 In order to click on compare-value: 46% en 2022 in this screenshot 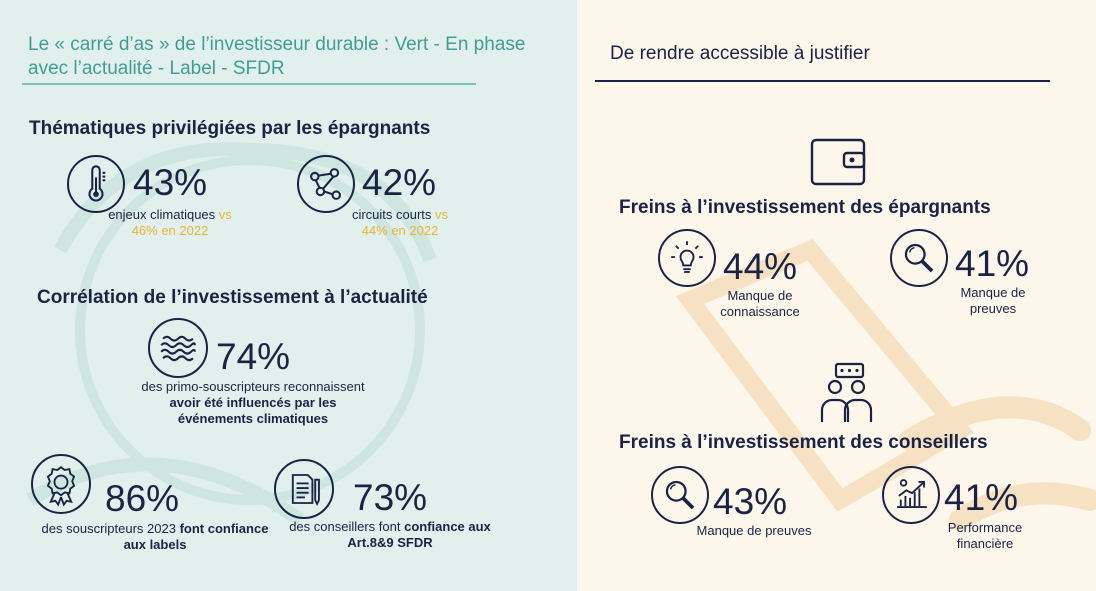, I will do `click(170, 230)`.